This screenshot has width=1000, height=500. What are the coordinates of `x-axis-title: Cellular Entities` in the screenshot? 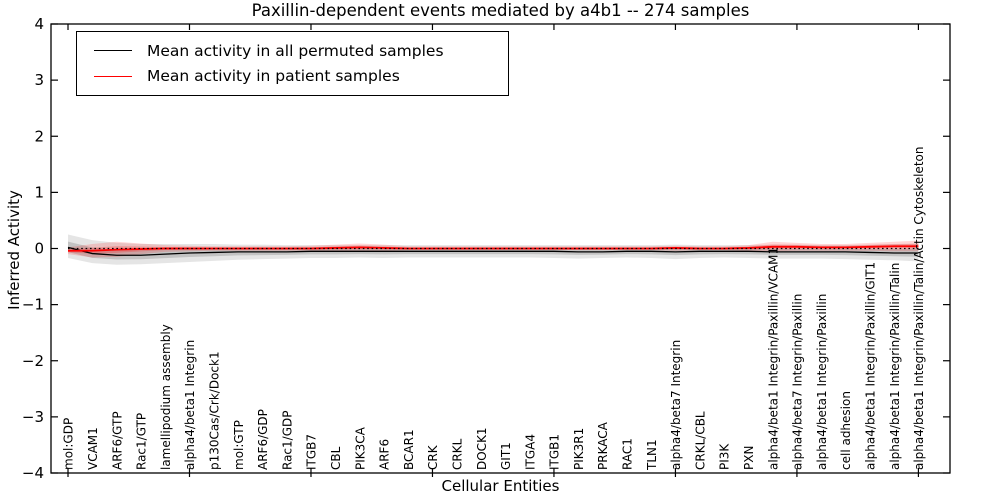 It's located at (500, 486).